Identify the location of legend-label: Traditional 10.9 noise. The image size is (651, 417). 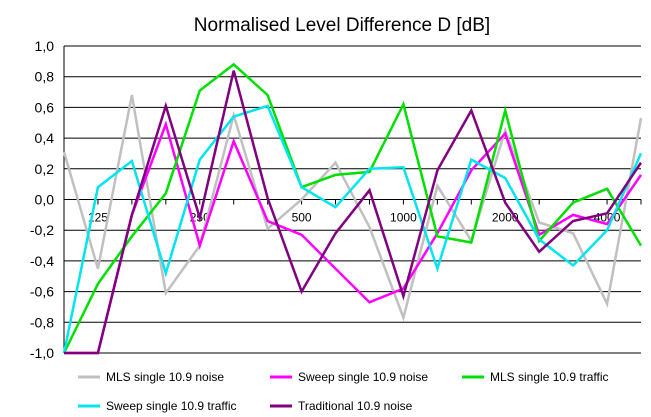
(355, 406).